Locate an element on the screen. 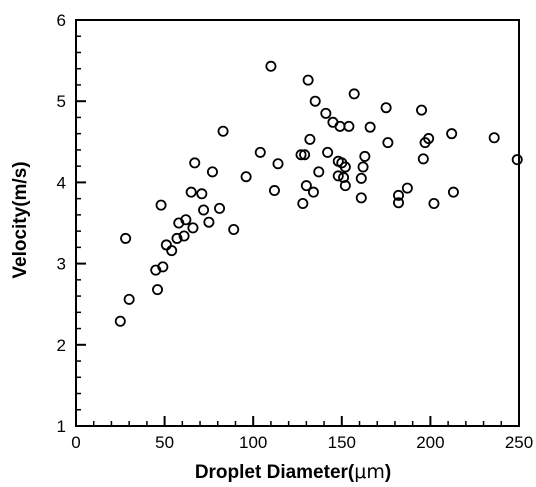 This screenshot has width=536, height=487. x-tick-label: 100 is located at coordinates (253, 442).